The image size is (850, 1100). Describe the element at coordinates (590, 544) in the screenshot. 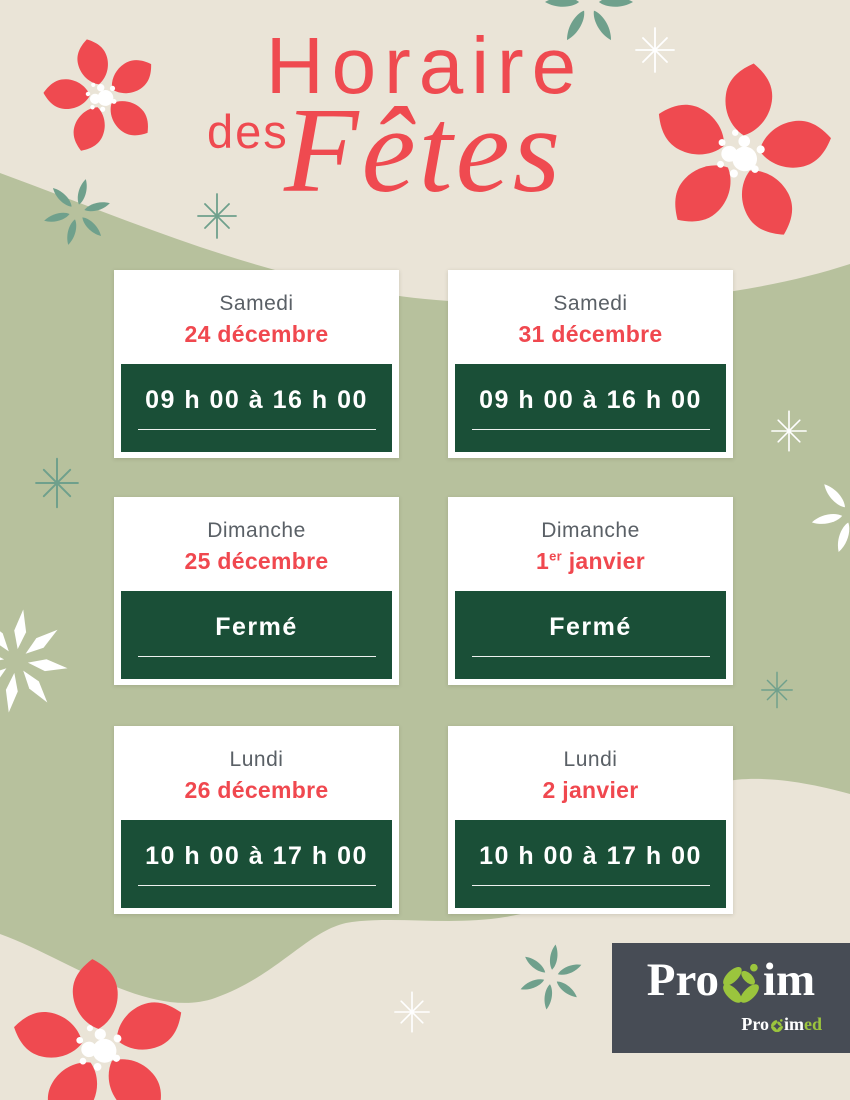

I see `card-date-header: Dimanche 1er janvier` at that location.